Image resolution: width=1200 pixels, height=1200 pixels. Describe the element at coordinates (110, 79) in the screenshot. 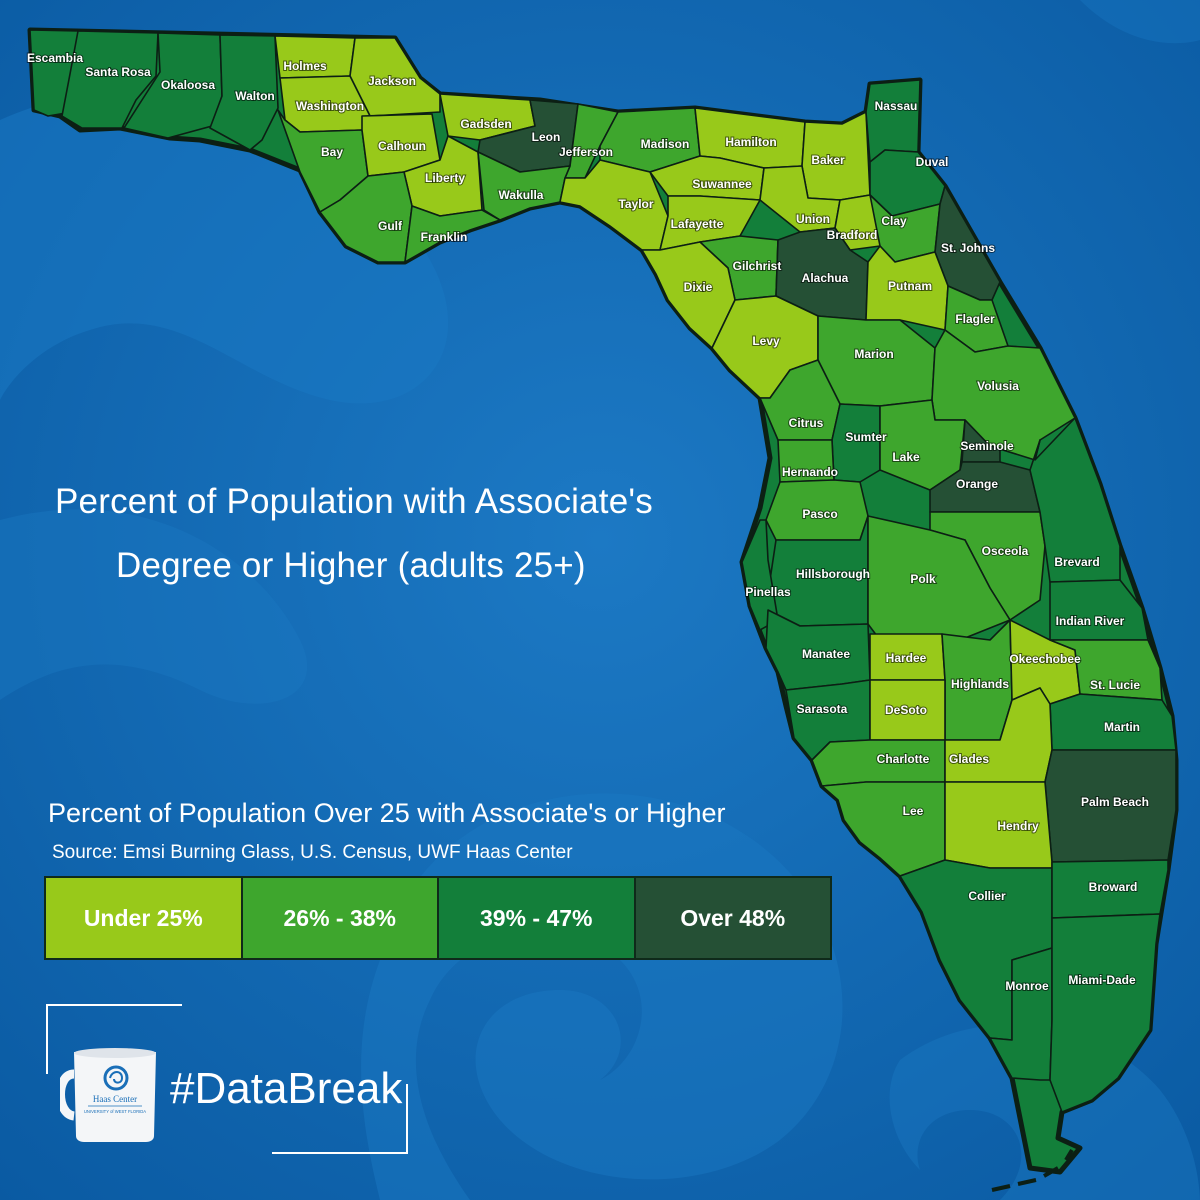

I see `county-santa-rosa` at that location.